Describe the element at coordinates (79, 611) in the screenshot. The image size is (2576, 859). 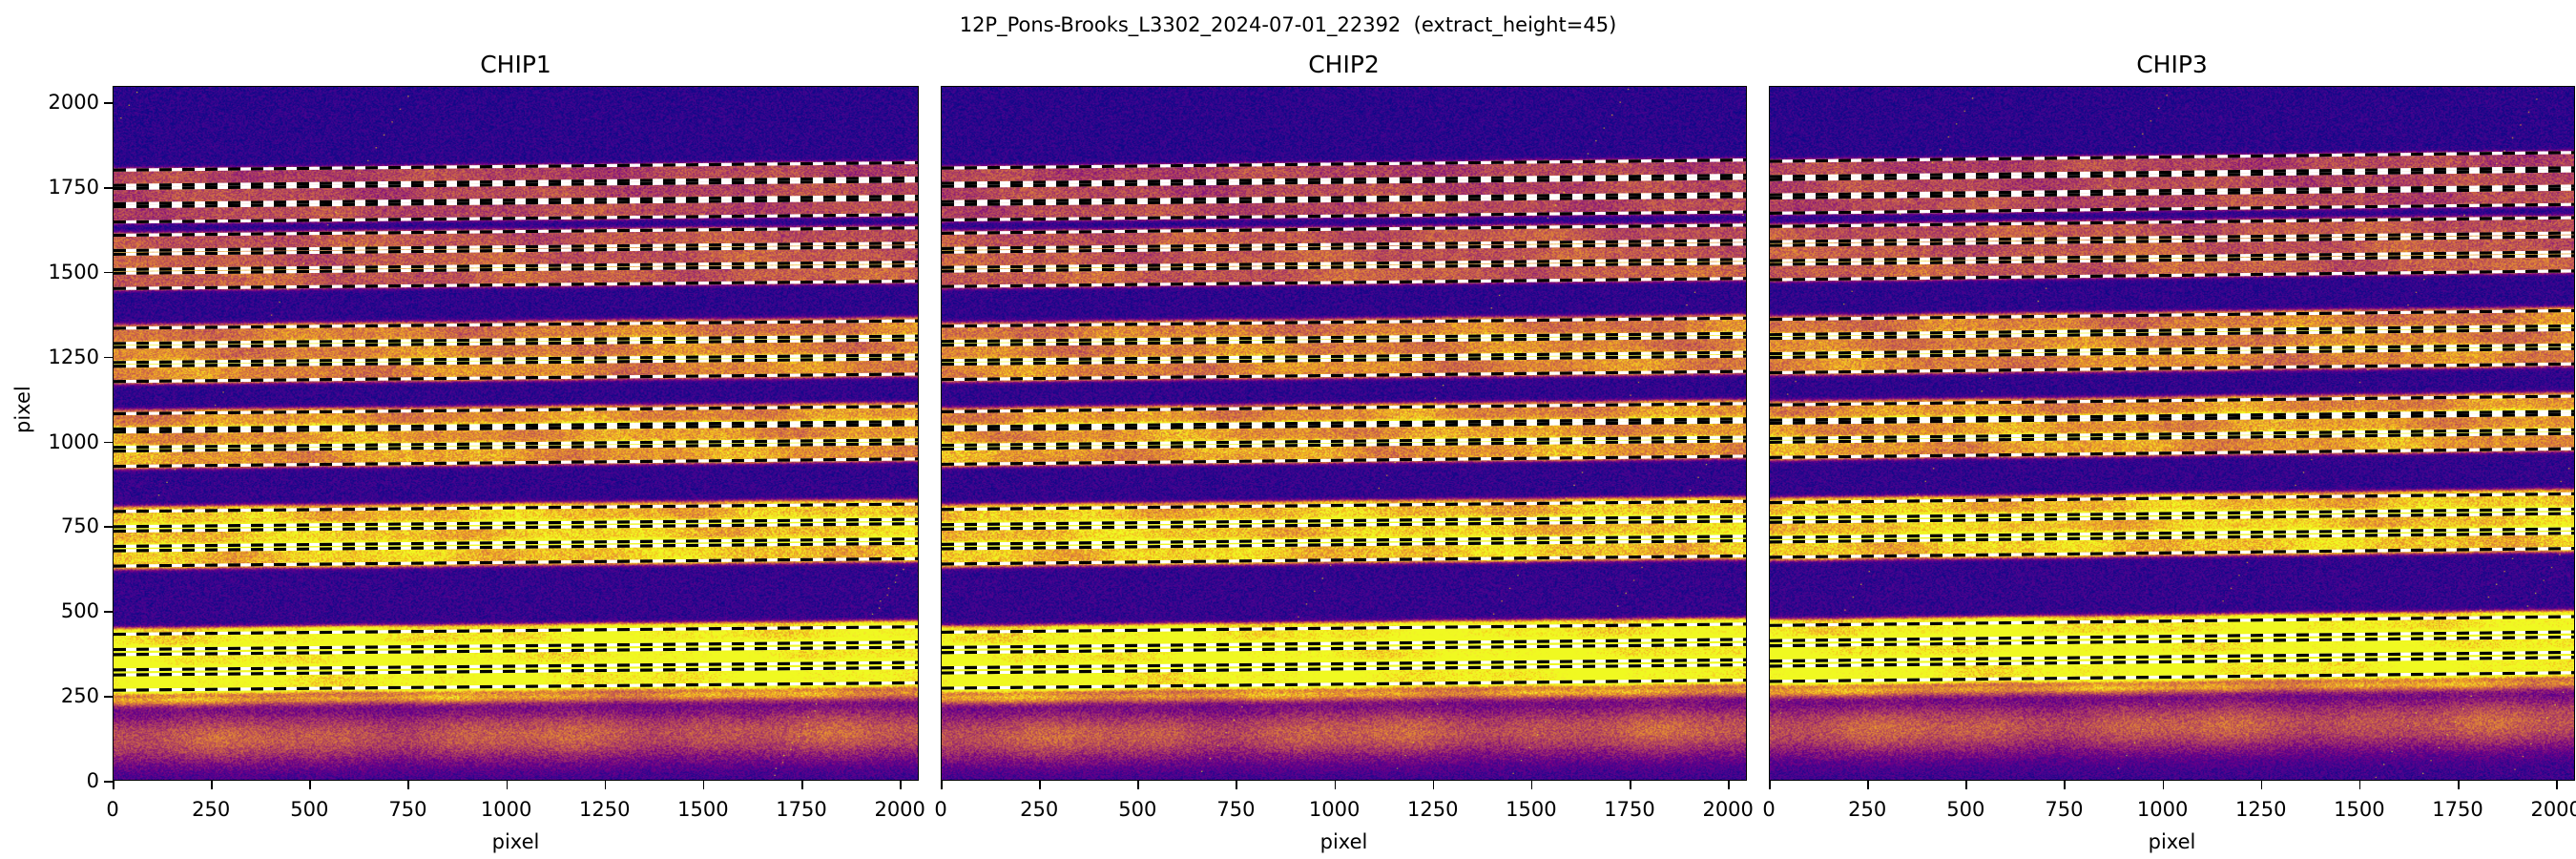
I see `y-tick-label: 500` at that location.